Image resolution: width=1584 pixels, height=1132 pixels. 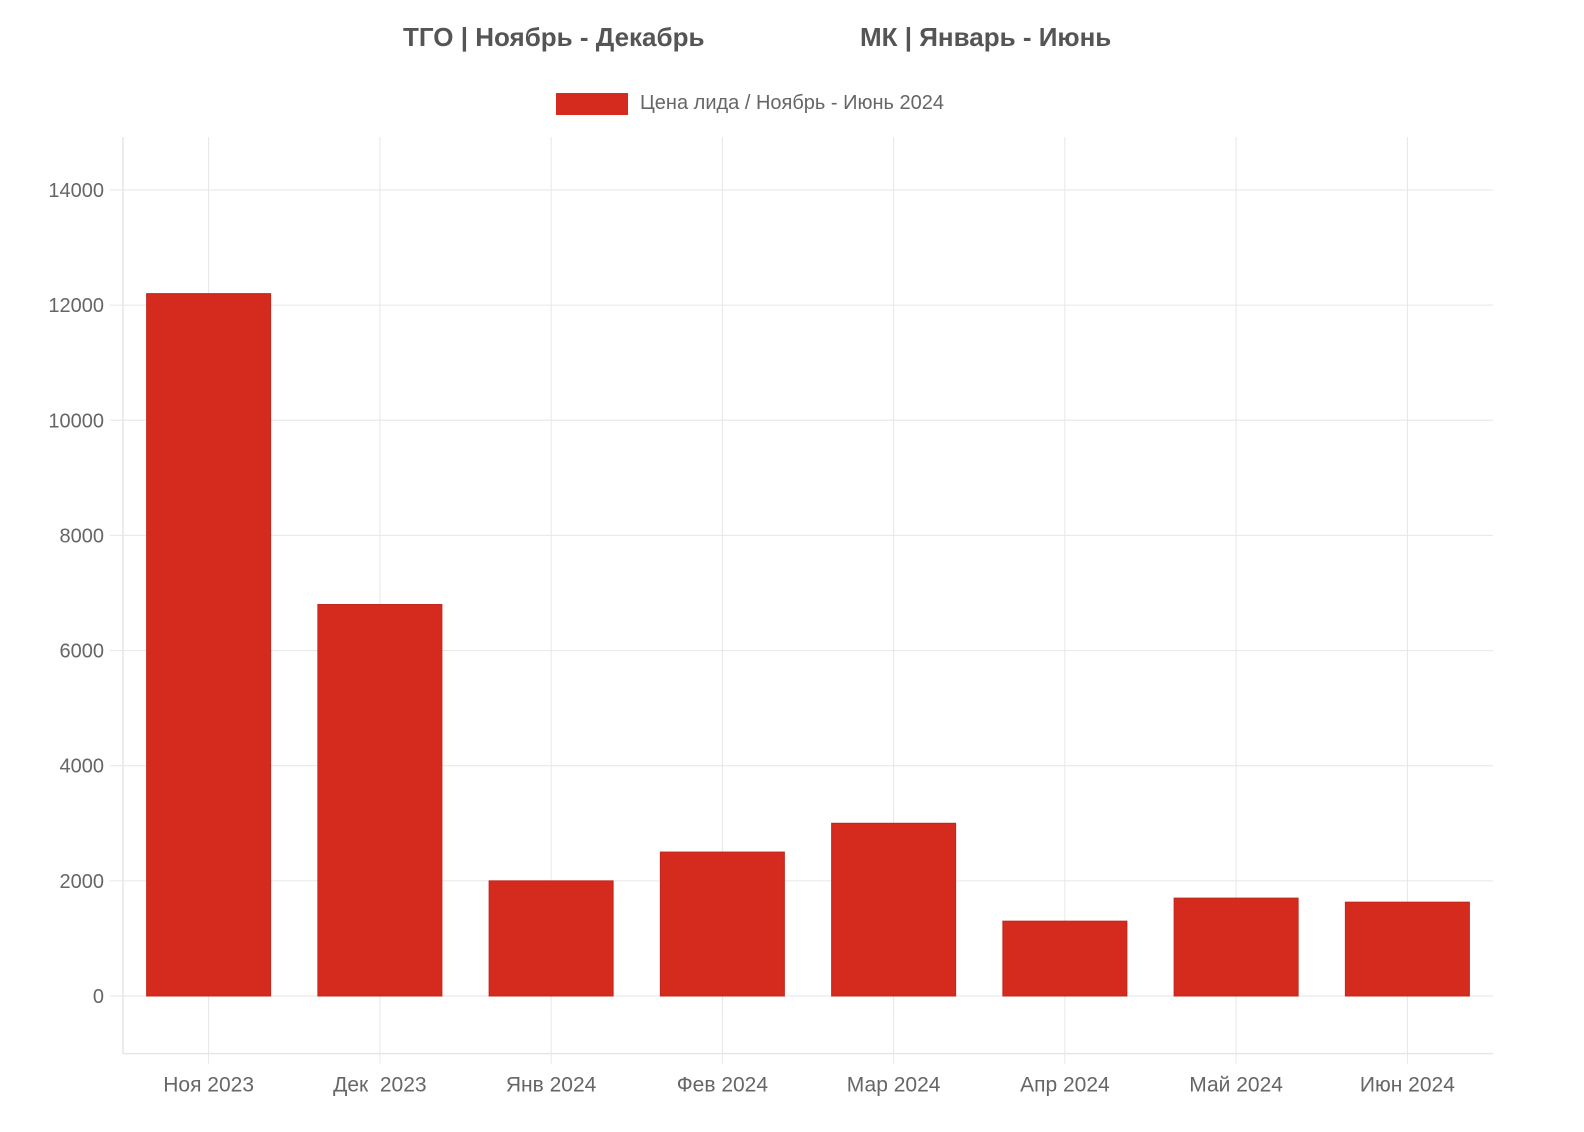 What do you see at coordinates (792, 103) in the screenshot?
I see `legend-label: Цена лида / Ноябрь - Июнь 2024` at bounding box center [792, 103].